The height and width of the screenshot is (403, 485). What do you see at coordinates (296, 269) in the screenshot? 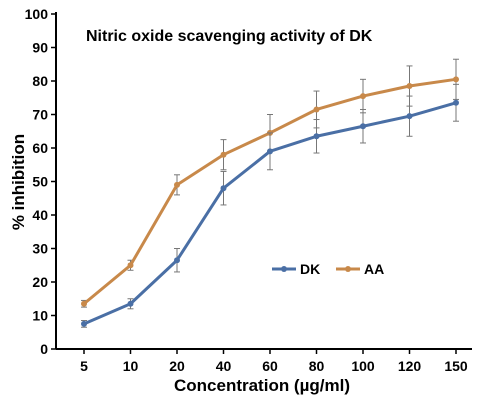
I see `legend-item-dk: DK` at bounding box center [296, 269].